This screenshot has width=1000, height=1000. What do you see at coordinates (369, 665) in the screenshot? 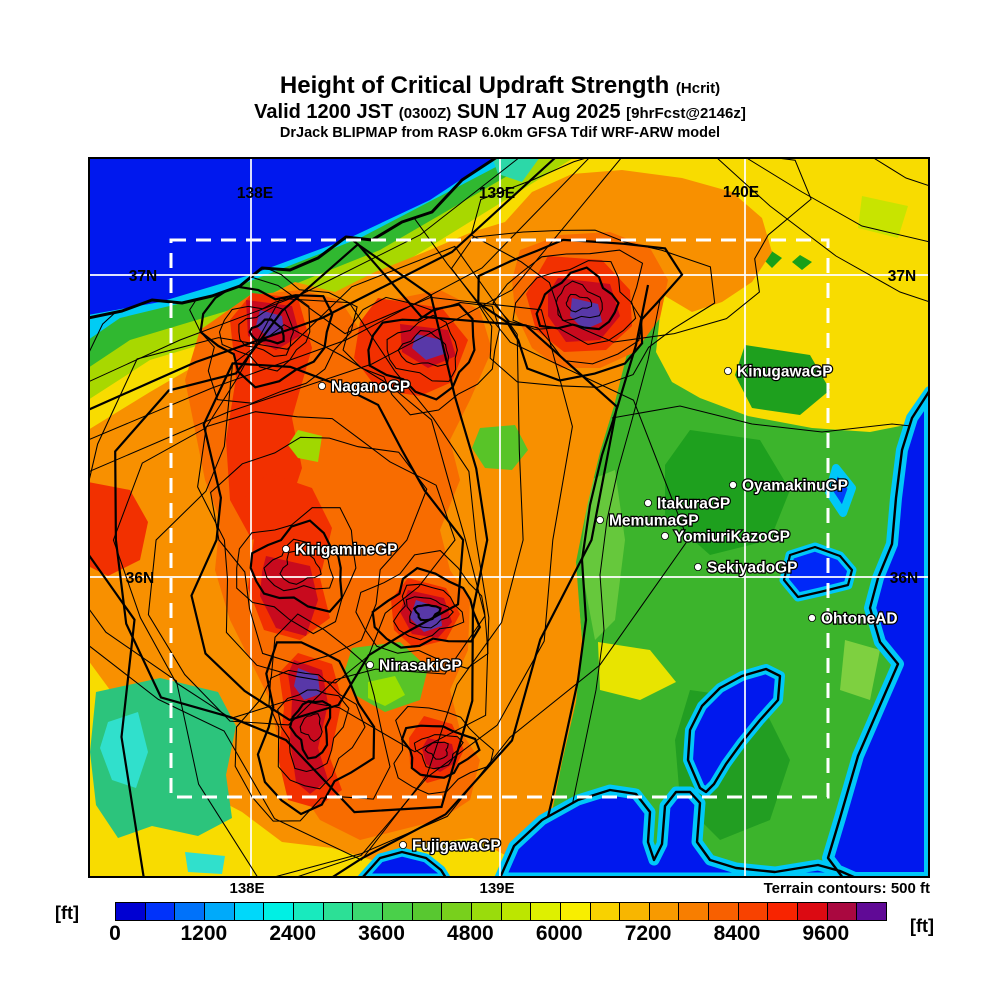
I see `site-marker-NirasakiGP` at bounding box center [369, 665].